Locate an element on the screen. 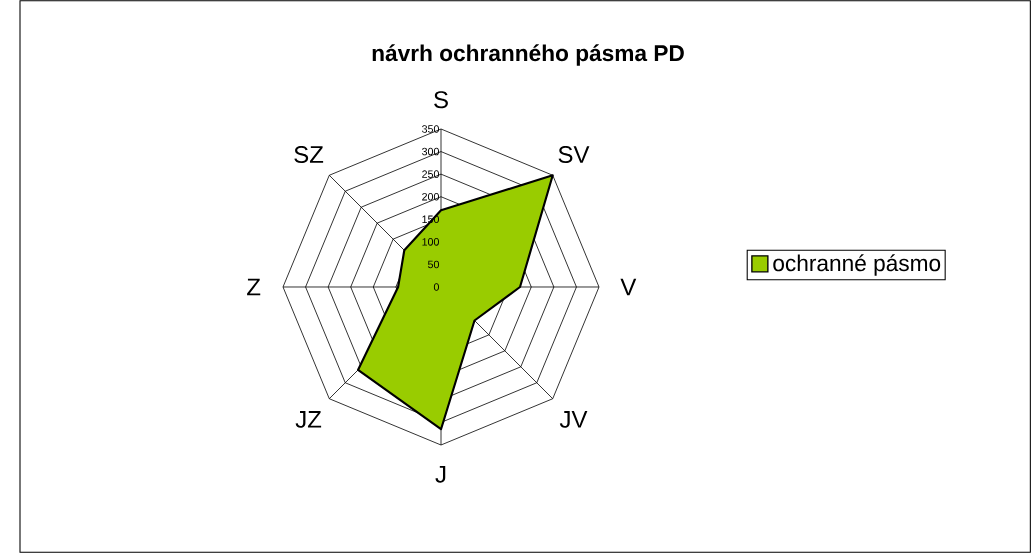  legend-label: ochranné pásmo is located at coordinates (857, 265).